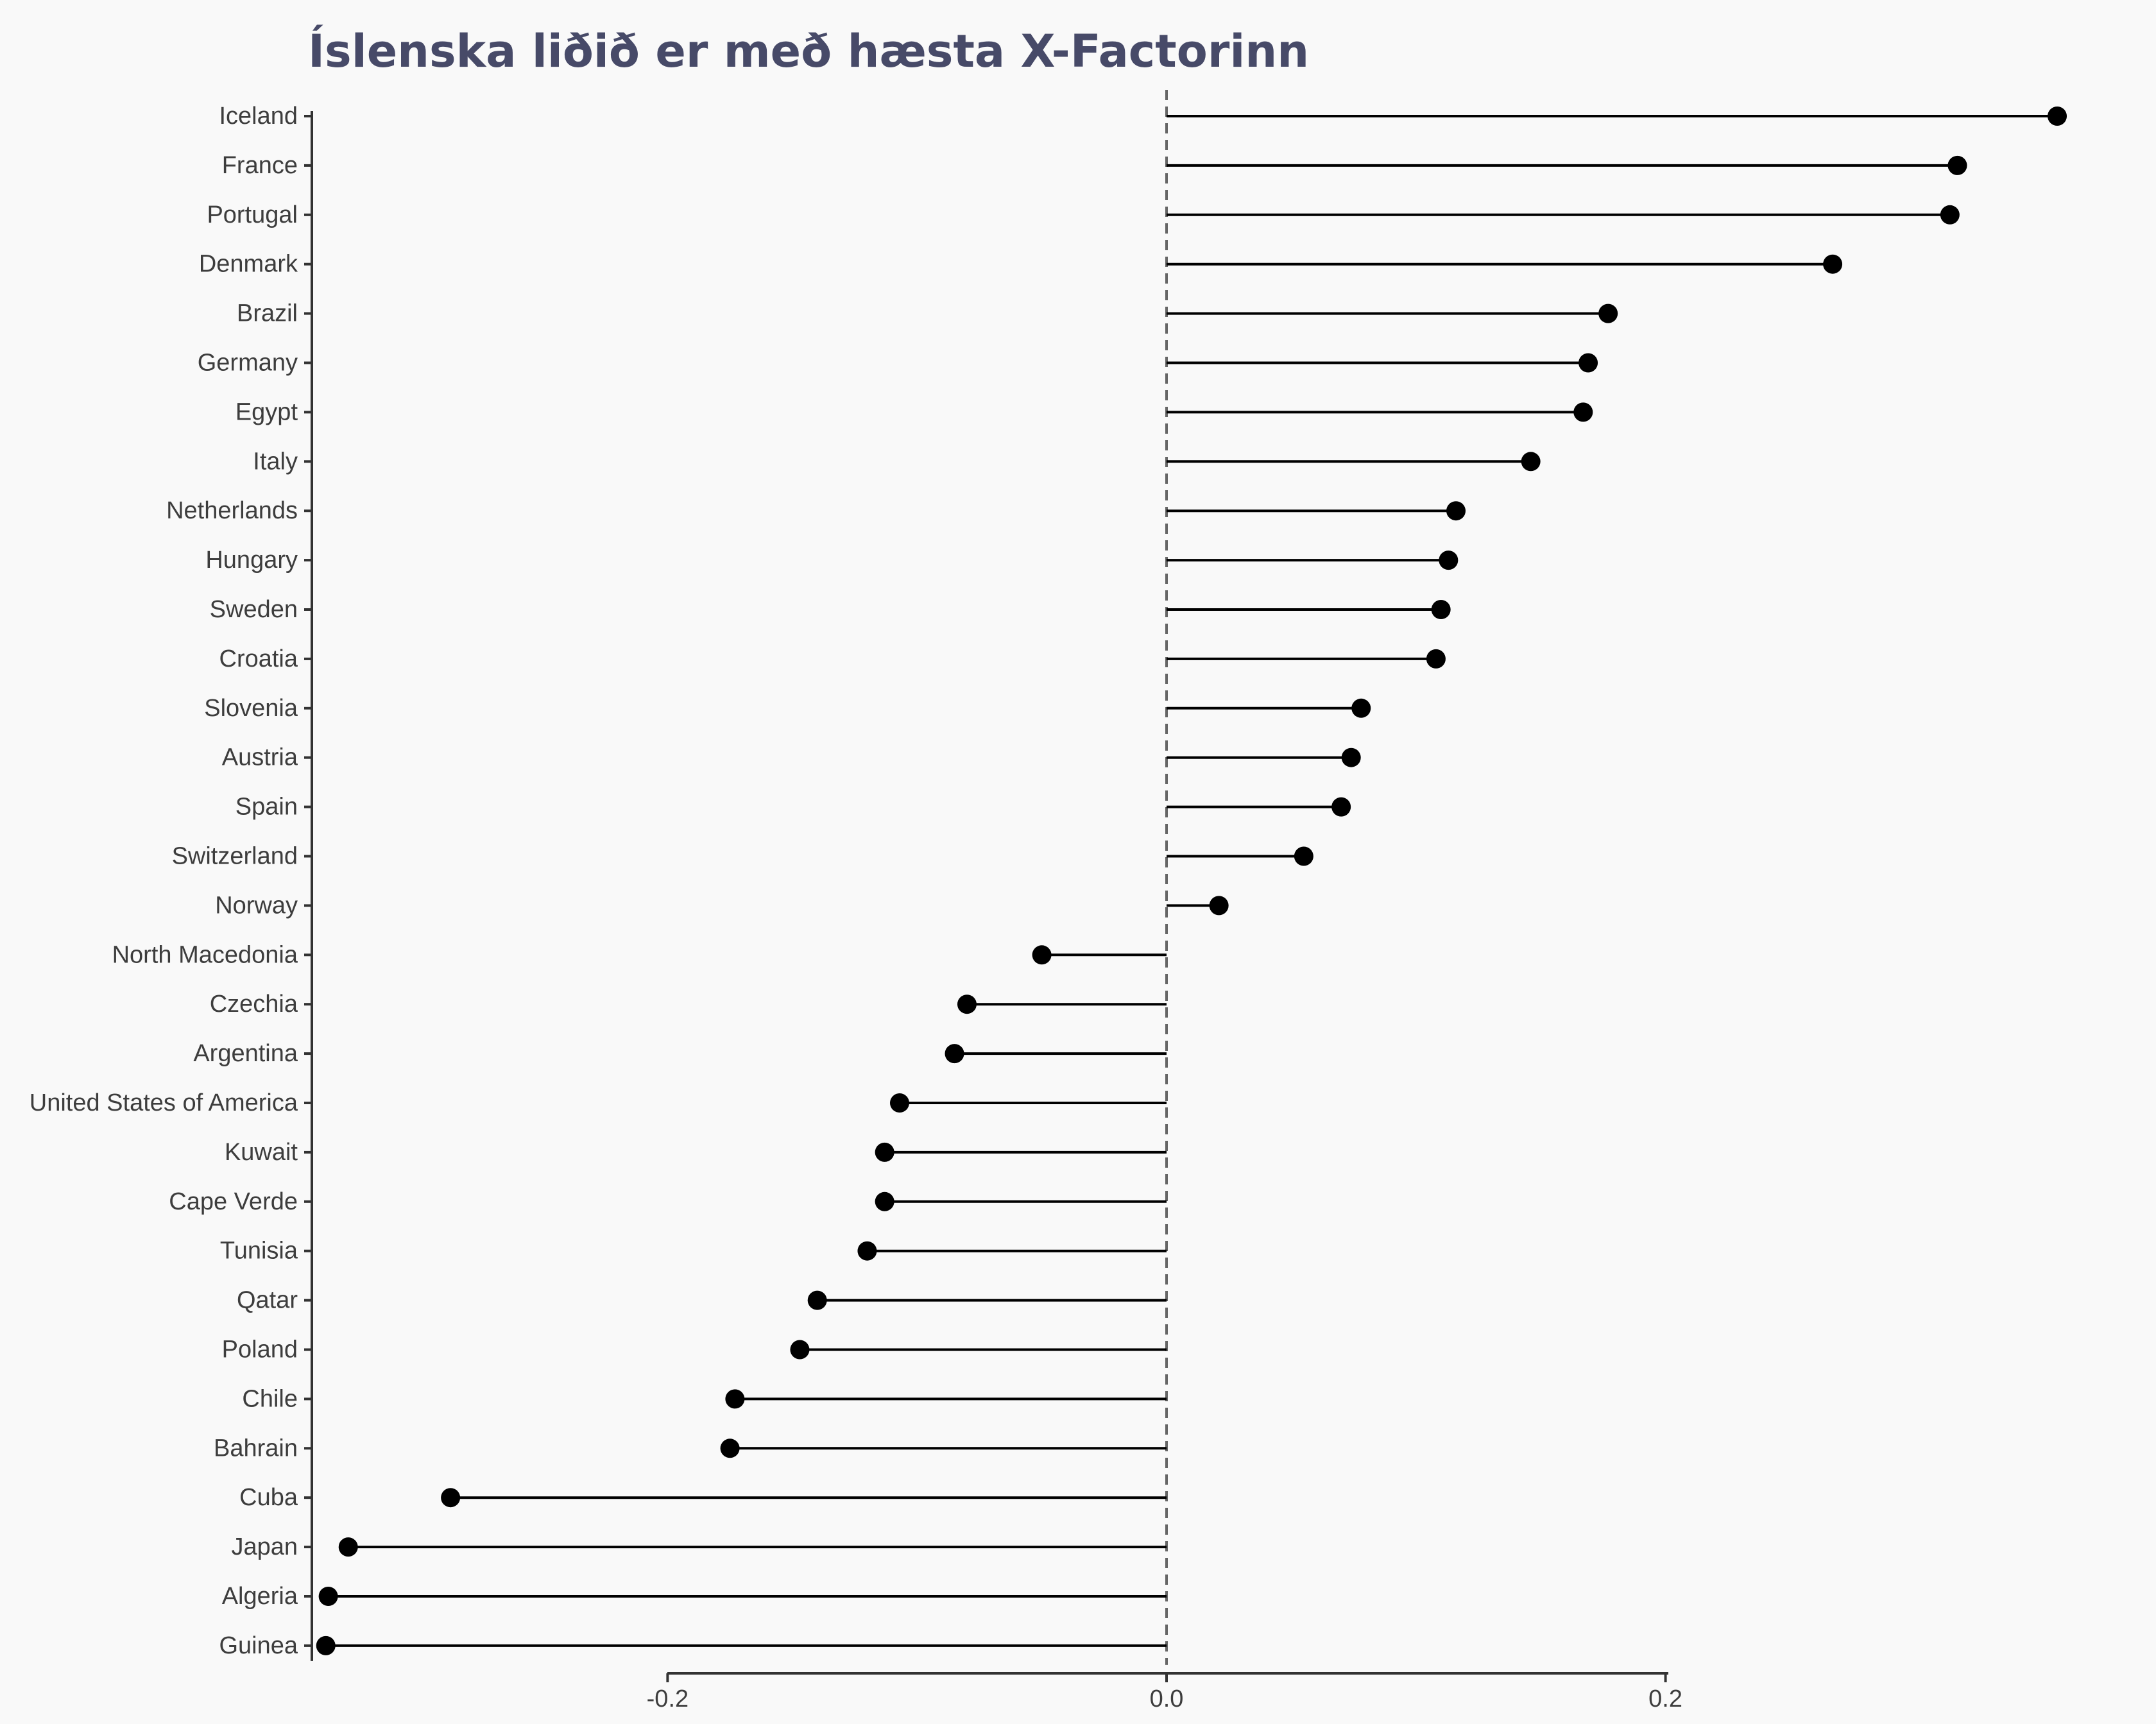 The image size is (2156, 1724). Describe the element at coordinates (955, 1054) in the screenshot. I see `point-argentina` at that location.